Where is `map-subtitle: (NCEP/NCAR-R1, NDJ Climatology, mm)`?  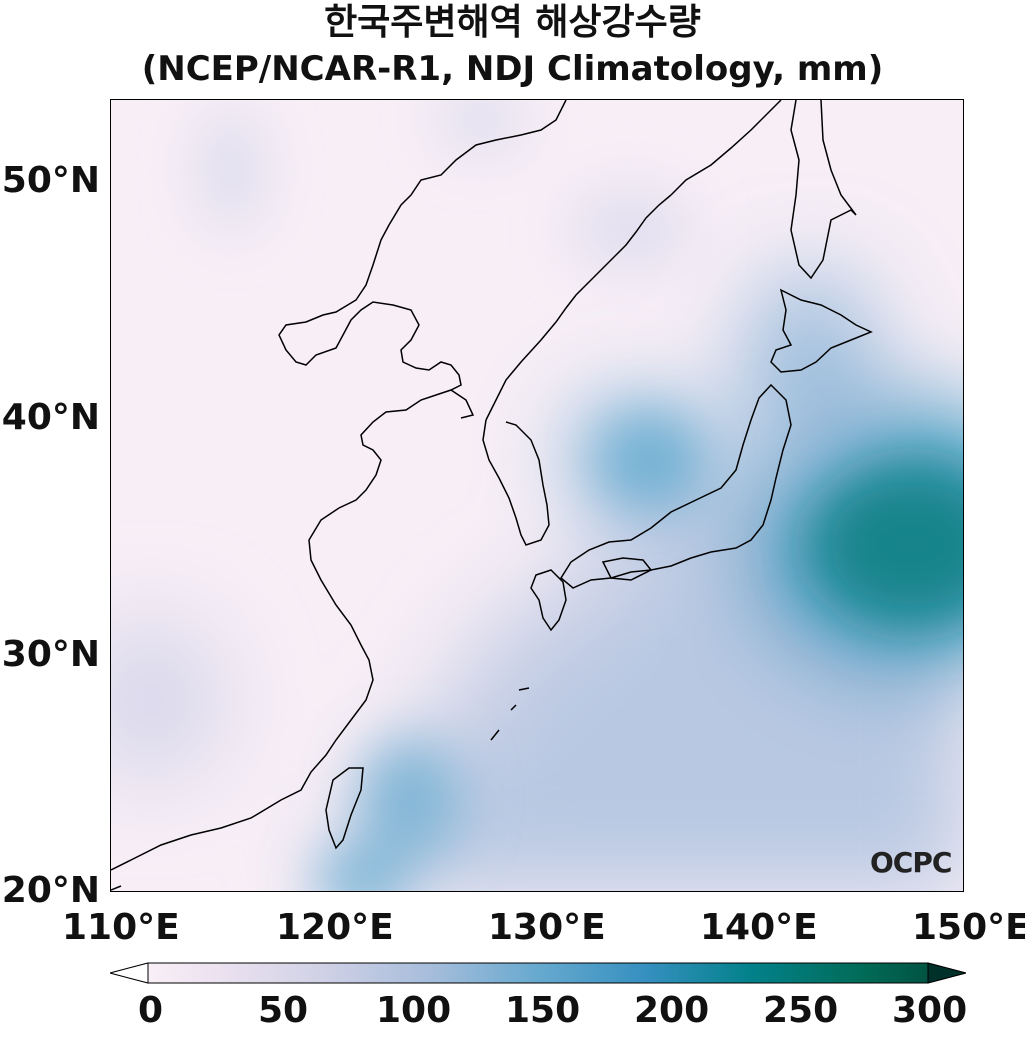
map-subtitle: (NCEP/NCAR-R1, NDJ Climatology, mm) is located at coordinates (512, 69).